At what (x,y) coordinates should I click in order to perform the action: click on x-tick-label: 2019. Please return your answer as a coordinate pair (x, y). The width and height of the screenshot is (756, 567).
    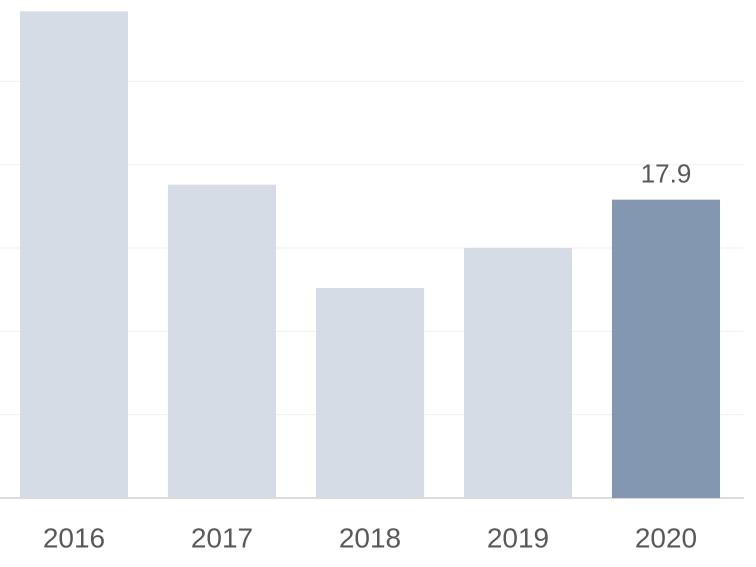
    Looking at the image, I should click on (518, 537).